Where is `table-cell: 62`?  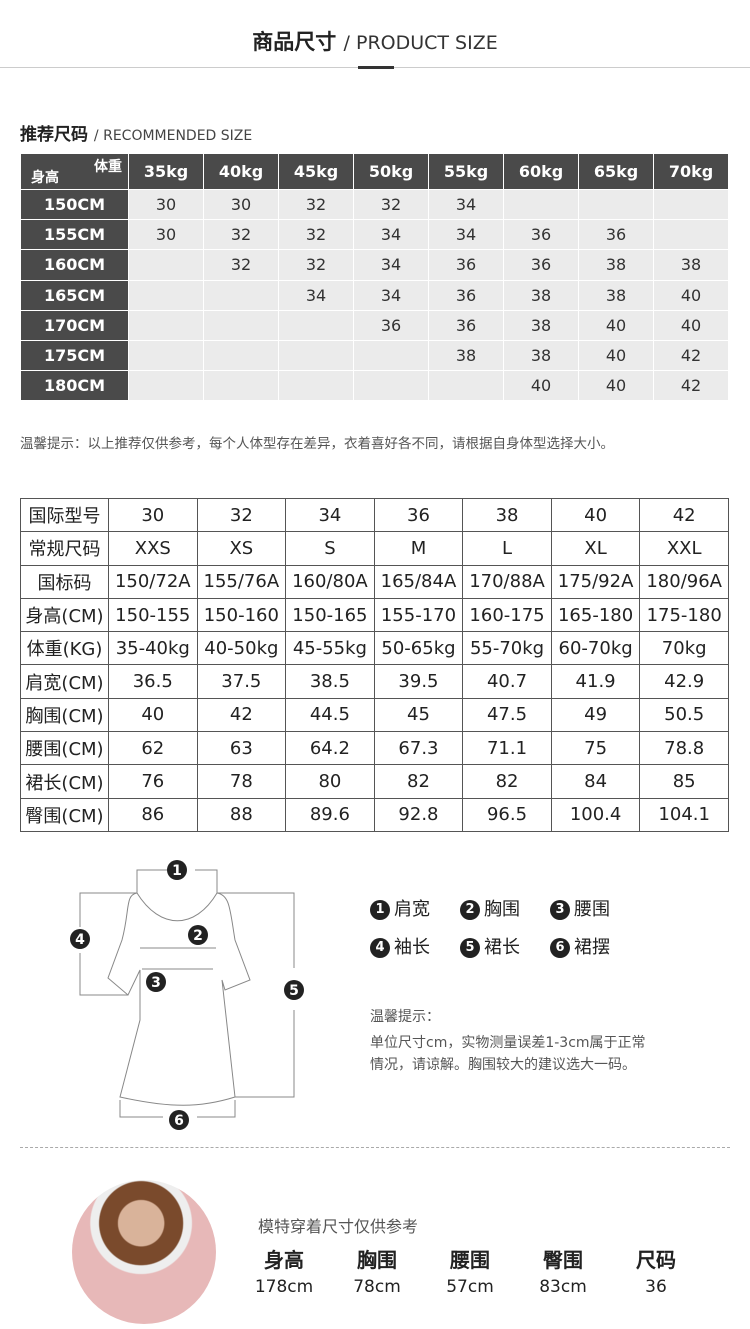
table-cell: 62 is located at coordinates (153, 748).